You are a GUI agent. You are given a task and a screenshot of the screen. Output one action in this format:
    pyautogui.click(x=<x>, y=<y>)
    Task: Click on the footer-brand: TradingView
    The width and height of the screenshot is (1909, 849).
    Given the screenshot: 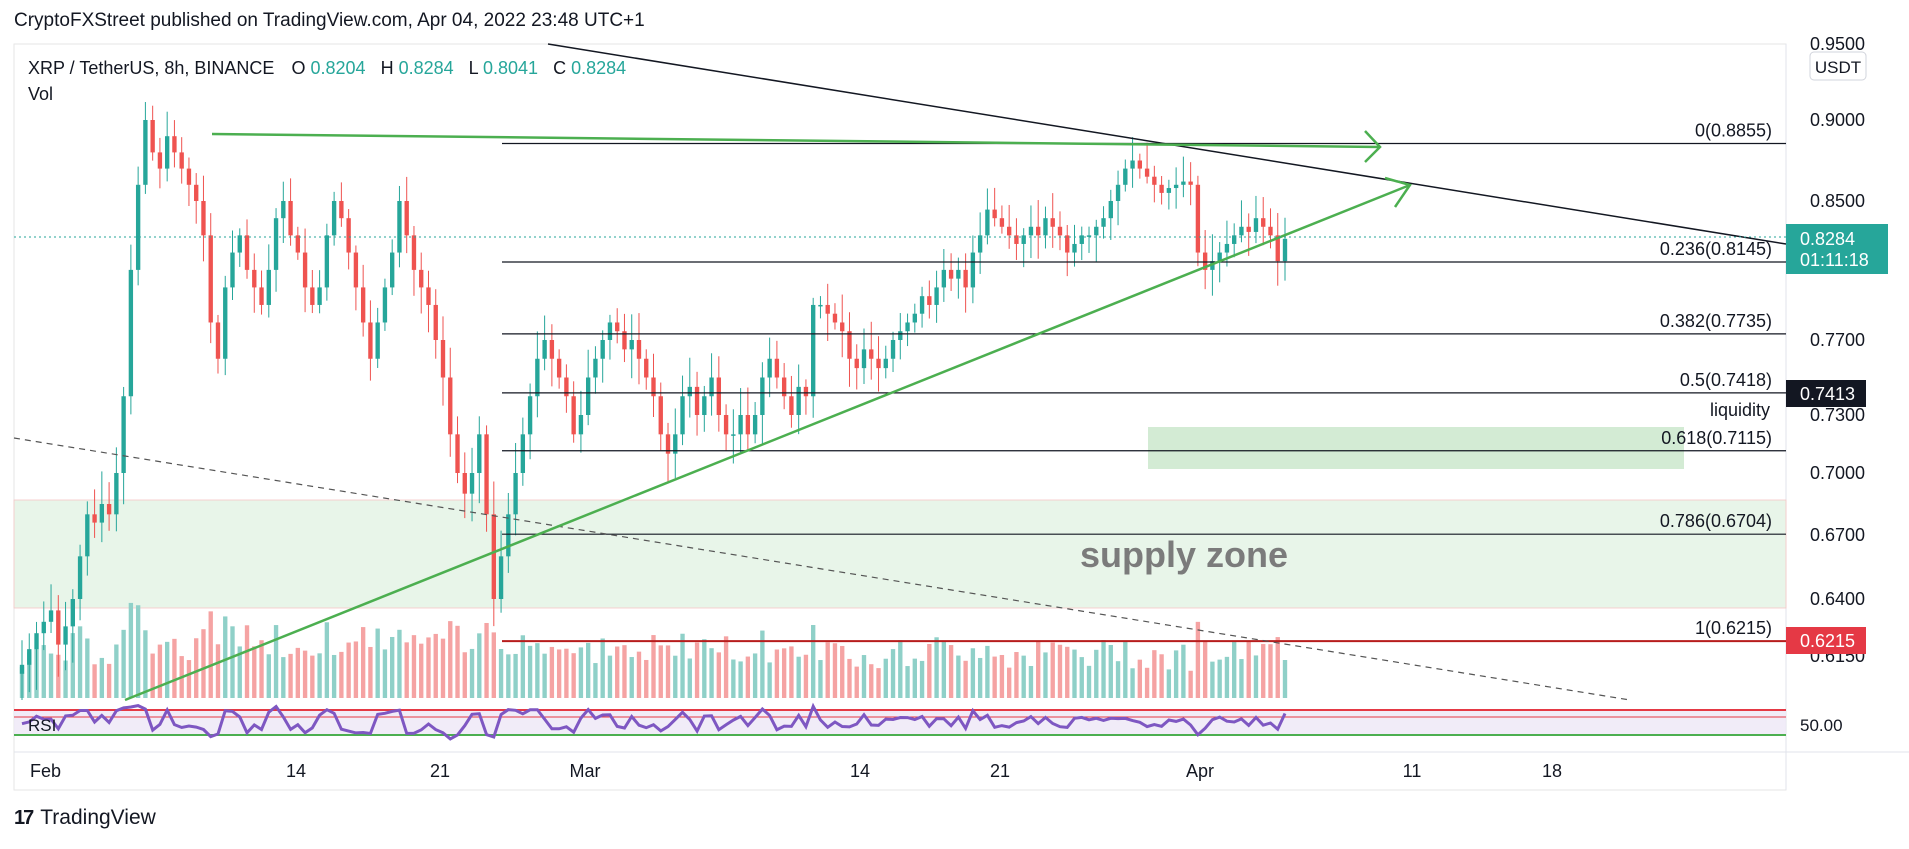 What is the action you would take?
    pyautogui.click(x=98, y=817)
    